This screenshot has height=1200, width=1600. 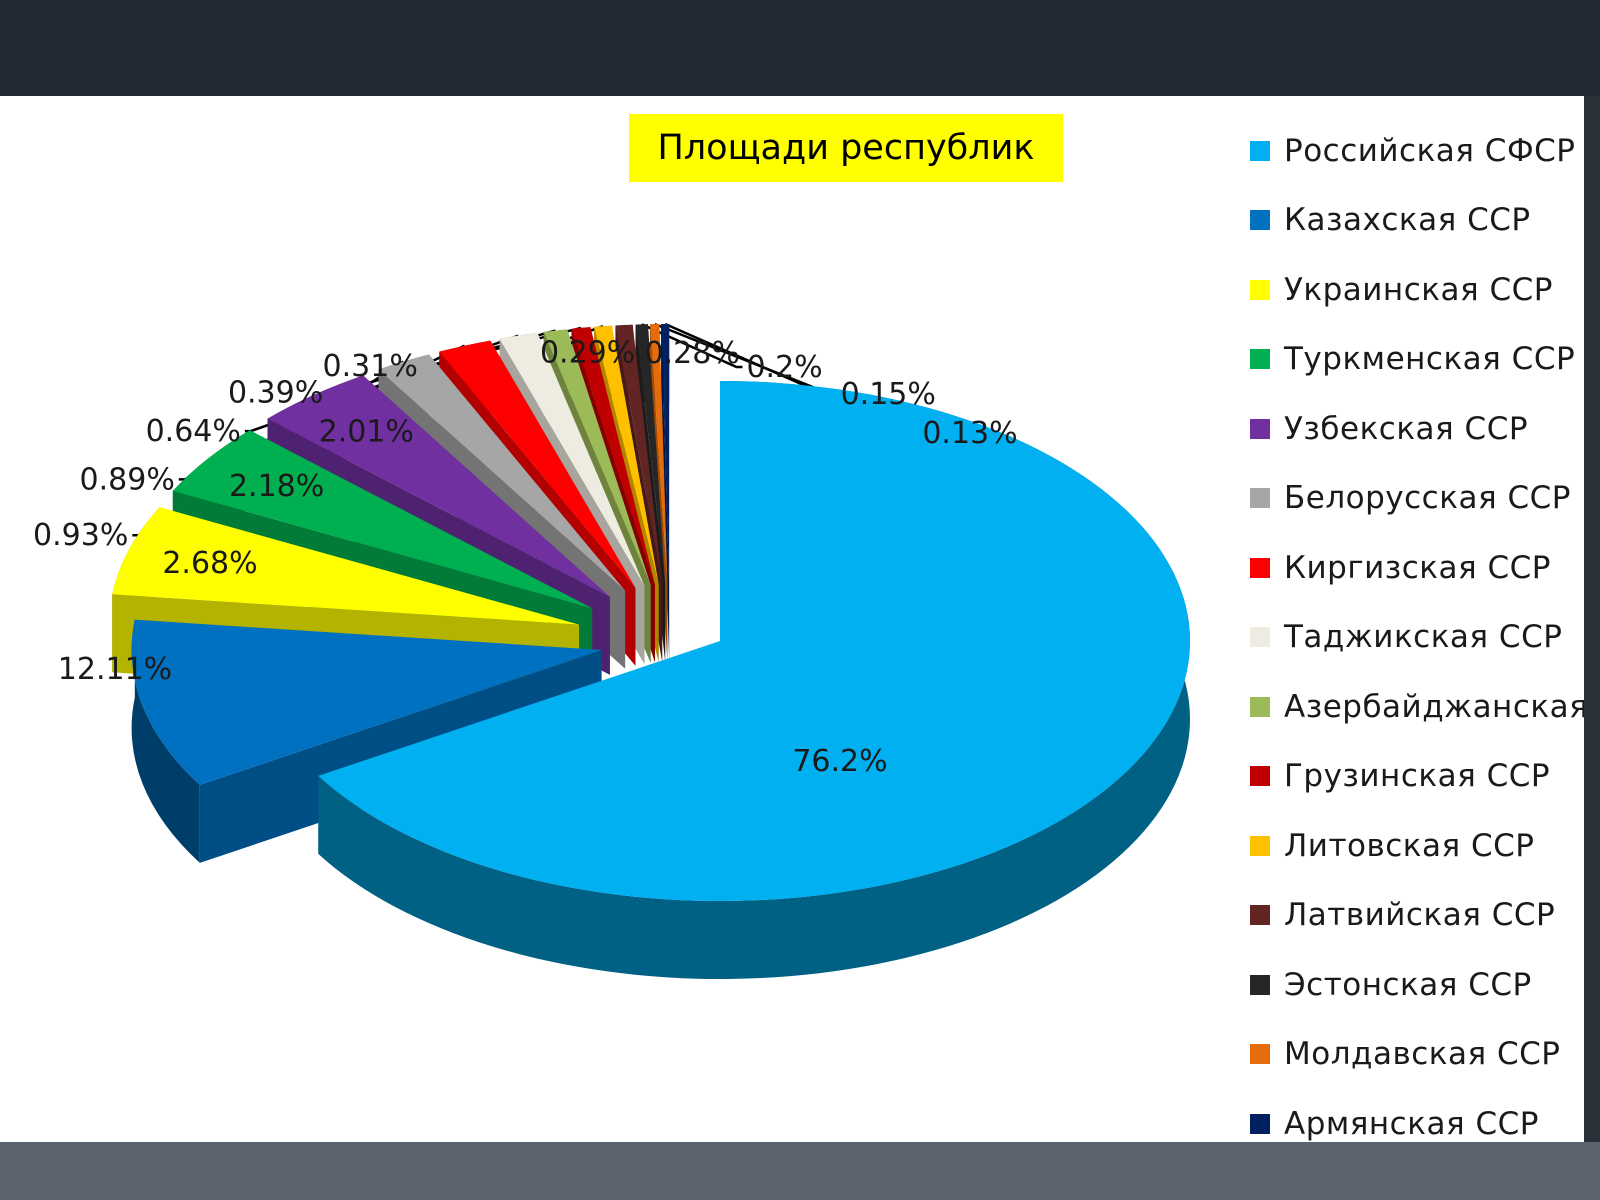 What do you see at coordinates (1420, 915) in the screenshot?
I see `legend-label: Латвийская ССР` at bounding box center [1420, 915].